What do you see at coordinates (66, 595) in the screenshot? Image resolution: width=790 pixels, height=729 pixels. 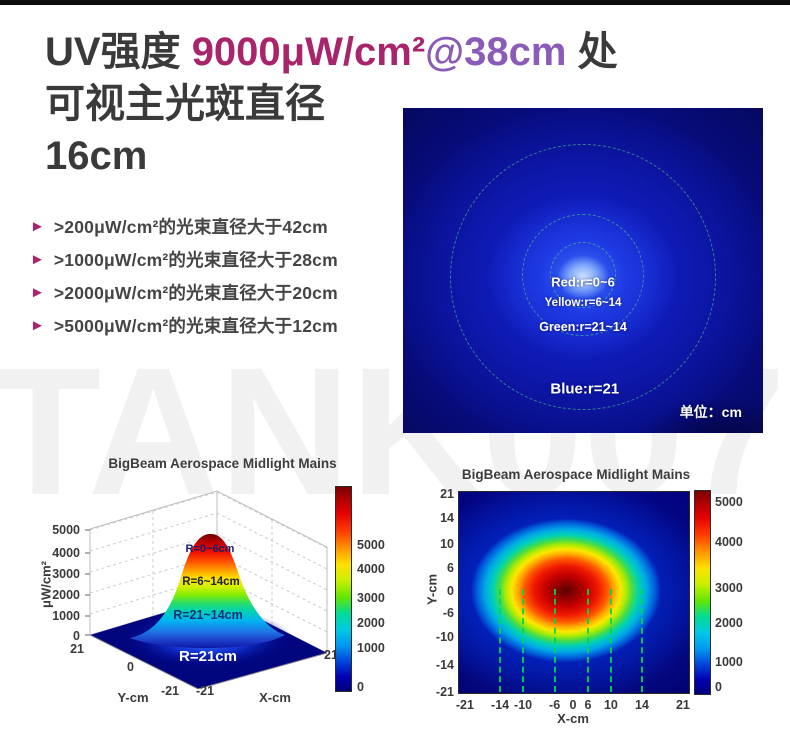 I see `z-axis-tick: 2000` at bounding box center [66, 595].